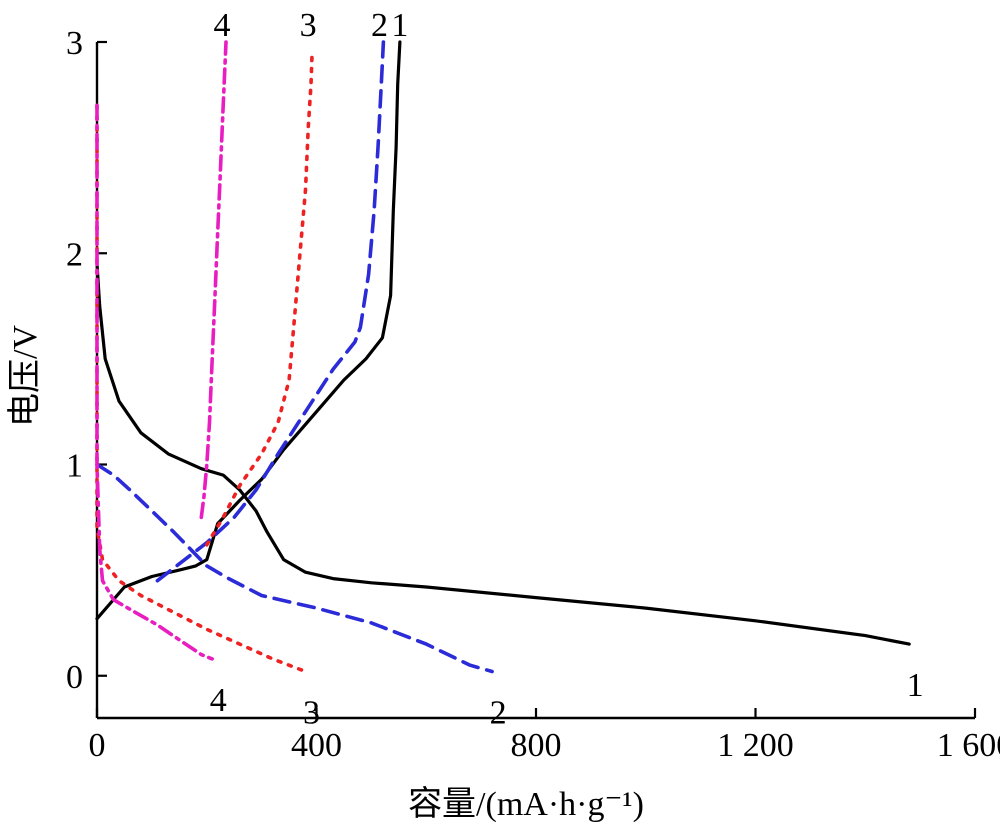 This screenshot has height=833, width=1000. I want to click on series-4-top-label: 4, so click(221, 25).